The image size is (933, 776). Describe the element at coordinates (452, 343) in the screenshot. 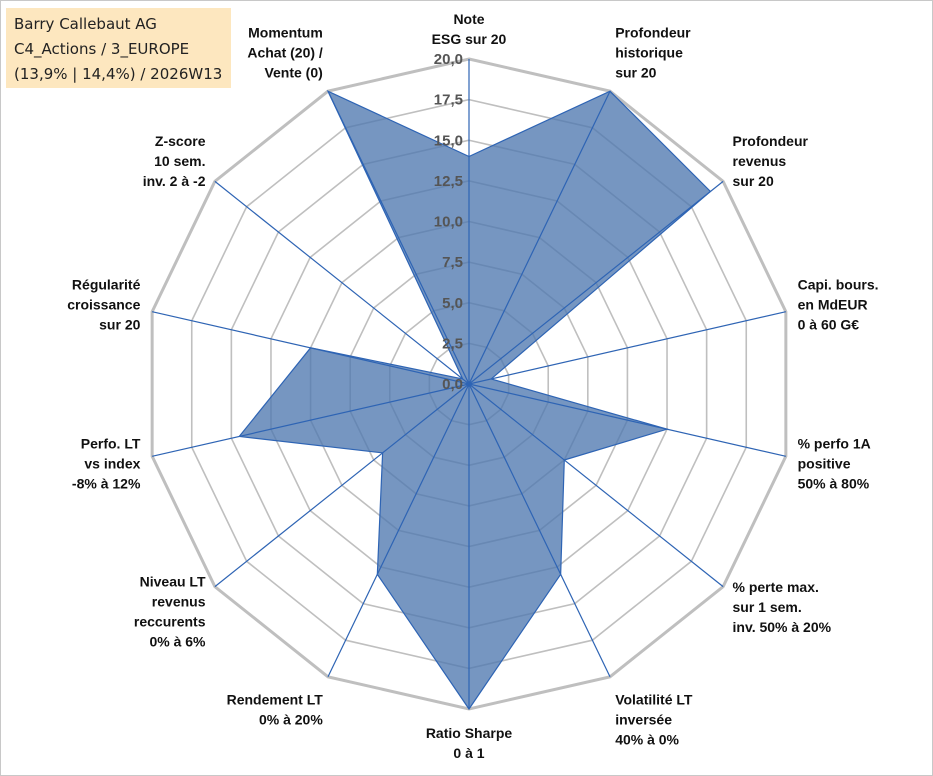

I see `tick-label: 2,5` at that location.